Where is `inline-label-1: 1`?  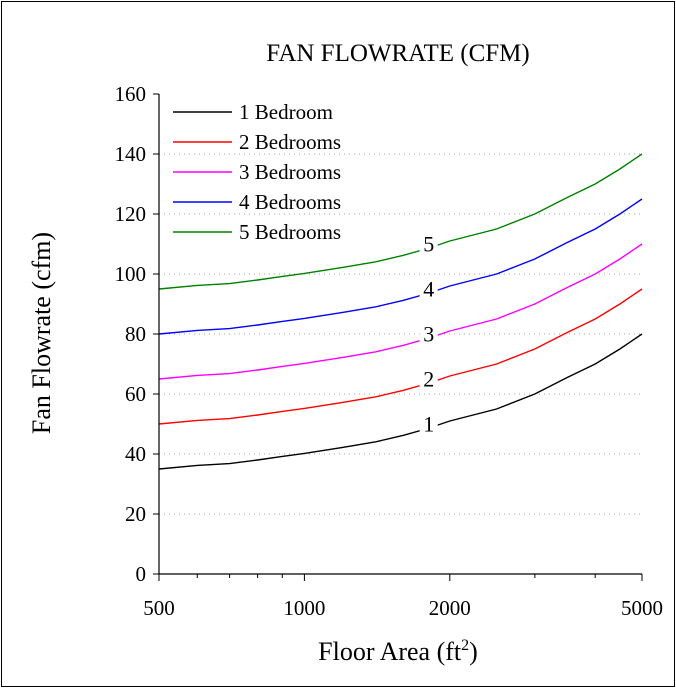 inline-label-1: 1 is located at coordinates (428, 424).